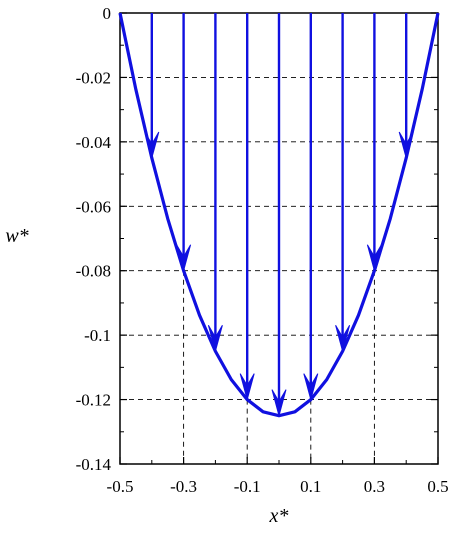 Image resolution: width=466 pixels, height=533 pixels. Describe the element at coordinates (437, 486) in the screenshot. I see `x-tick-label: 0.5` at that location.